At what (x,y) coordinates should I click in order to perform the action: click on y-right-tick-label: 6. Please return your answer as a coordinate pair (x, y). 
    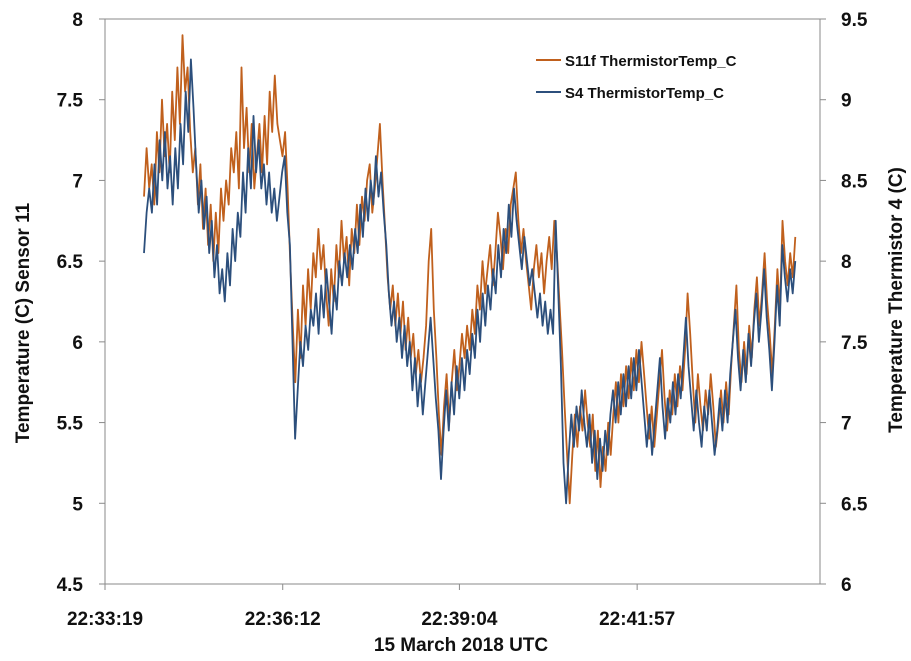
    Looking at the image, I should click on (846, 585).